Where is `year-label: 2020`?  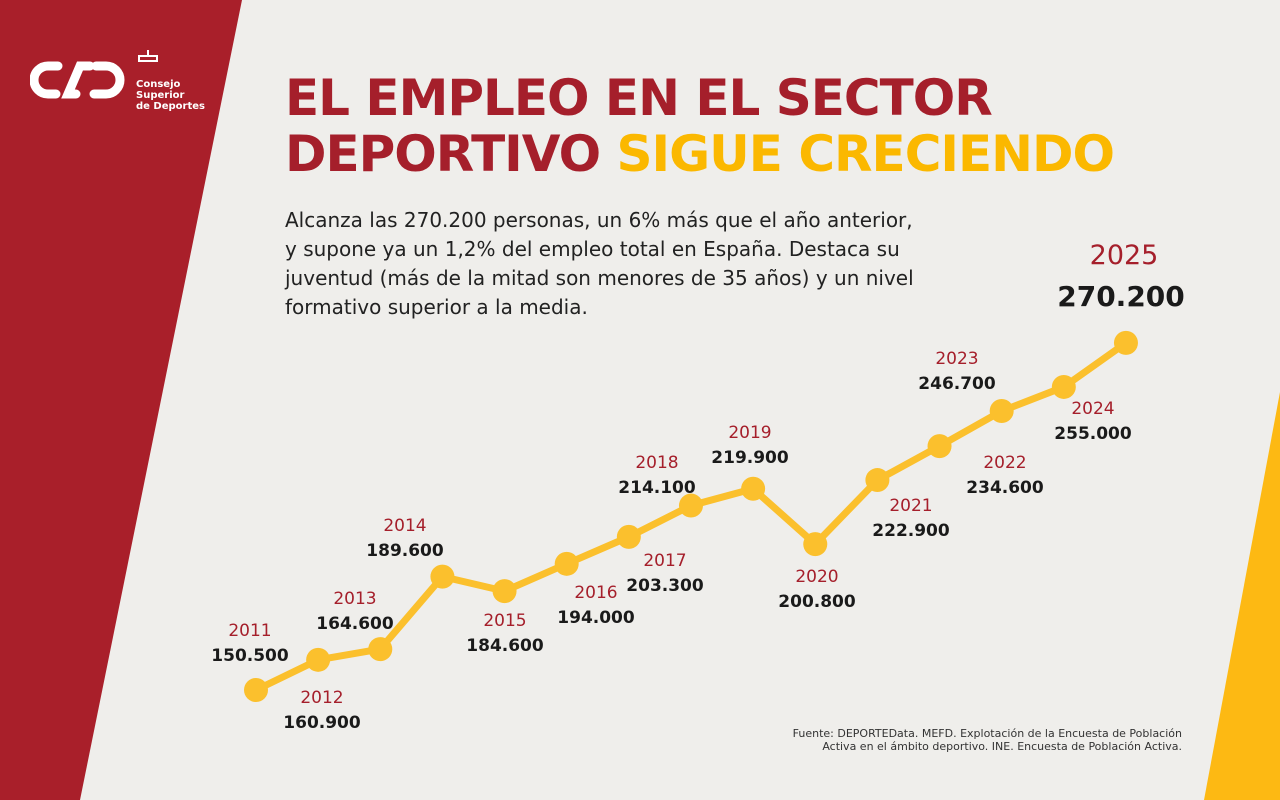 year-label: 2020 is located at coordinates (816, 577).